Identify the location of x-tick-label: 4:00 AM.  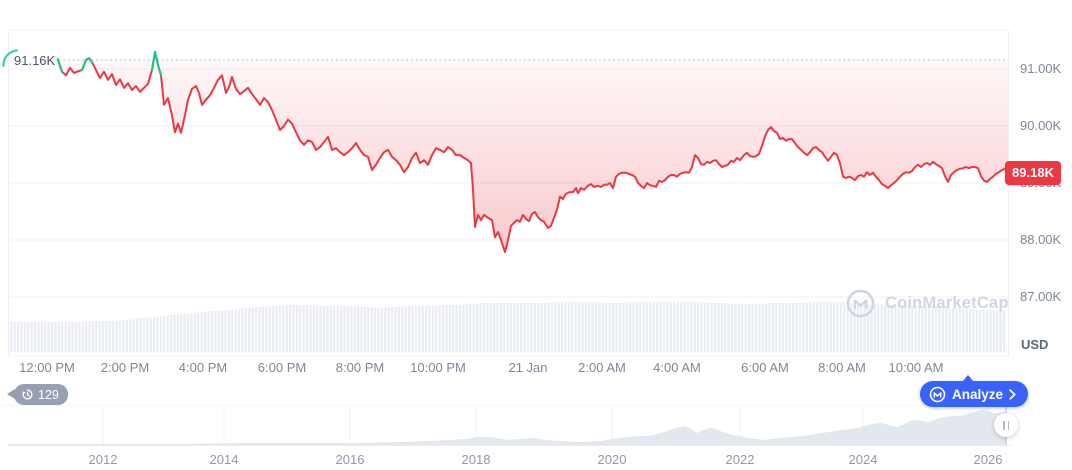
(677, 367).